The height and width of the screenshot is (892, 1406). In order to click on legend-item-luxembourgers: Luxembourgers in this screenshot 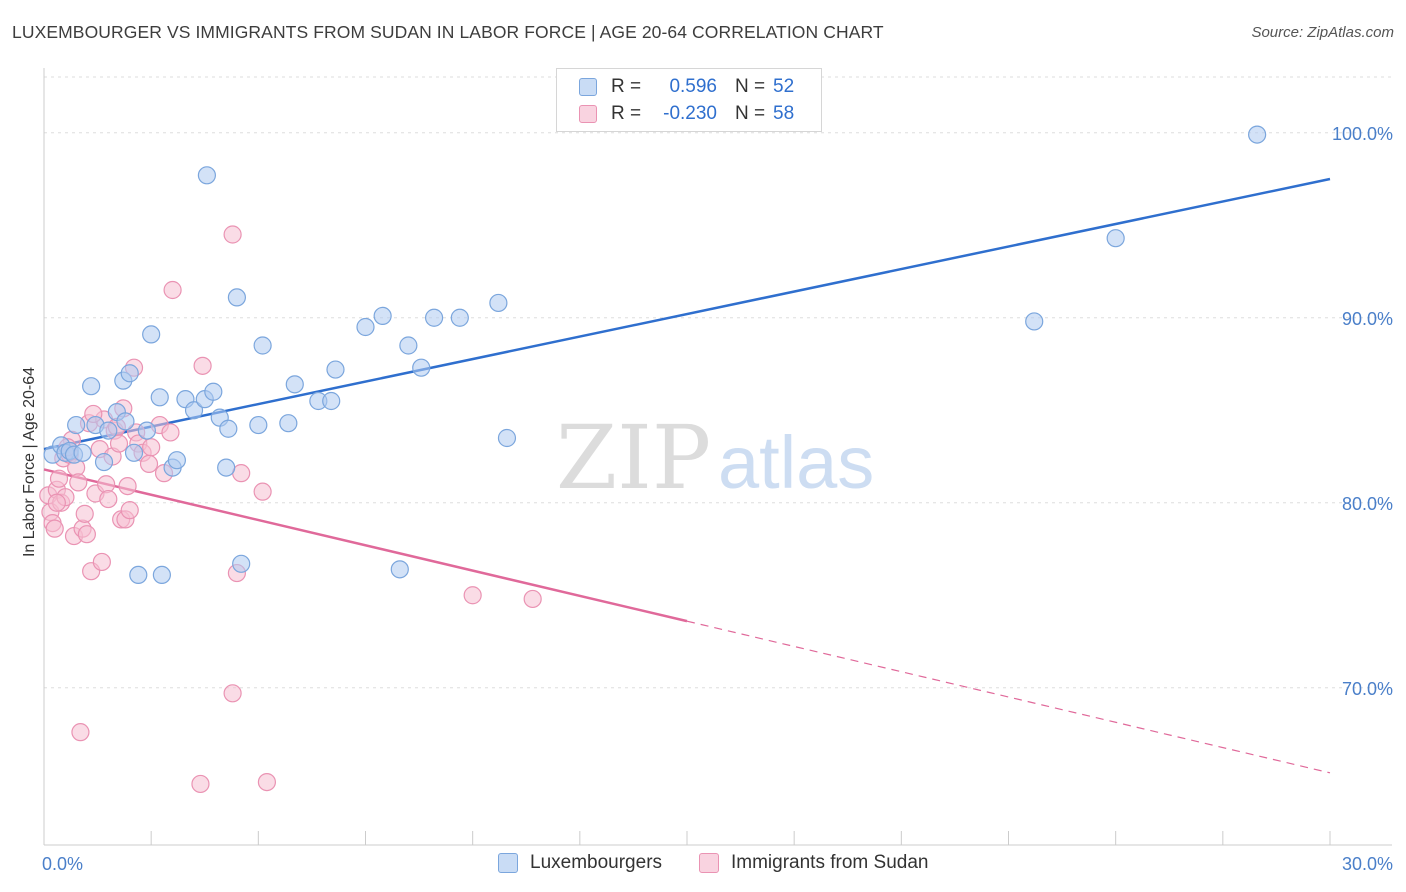, I will do `click(580, 863)`.